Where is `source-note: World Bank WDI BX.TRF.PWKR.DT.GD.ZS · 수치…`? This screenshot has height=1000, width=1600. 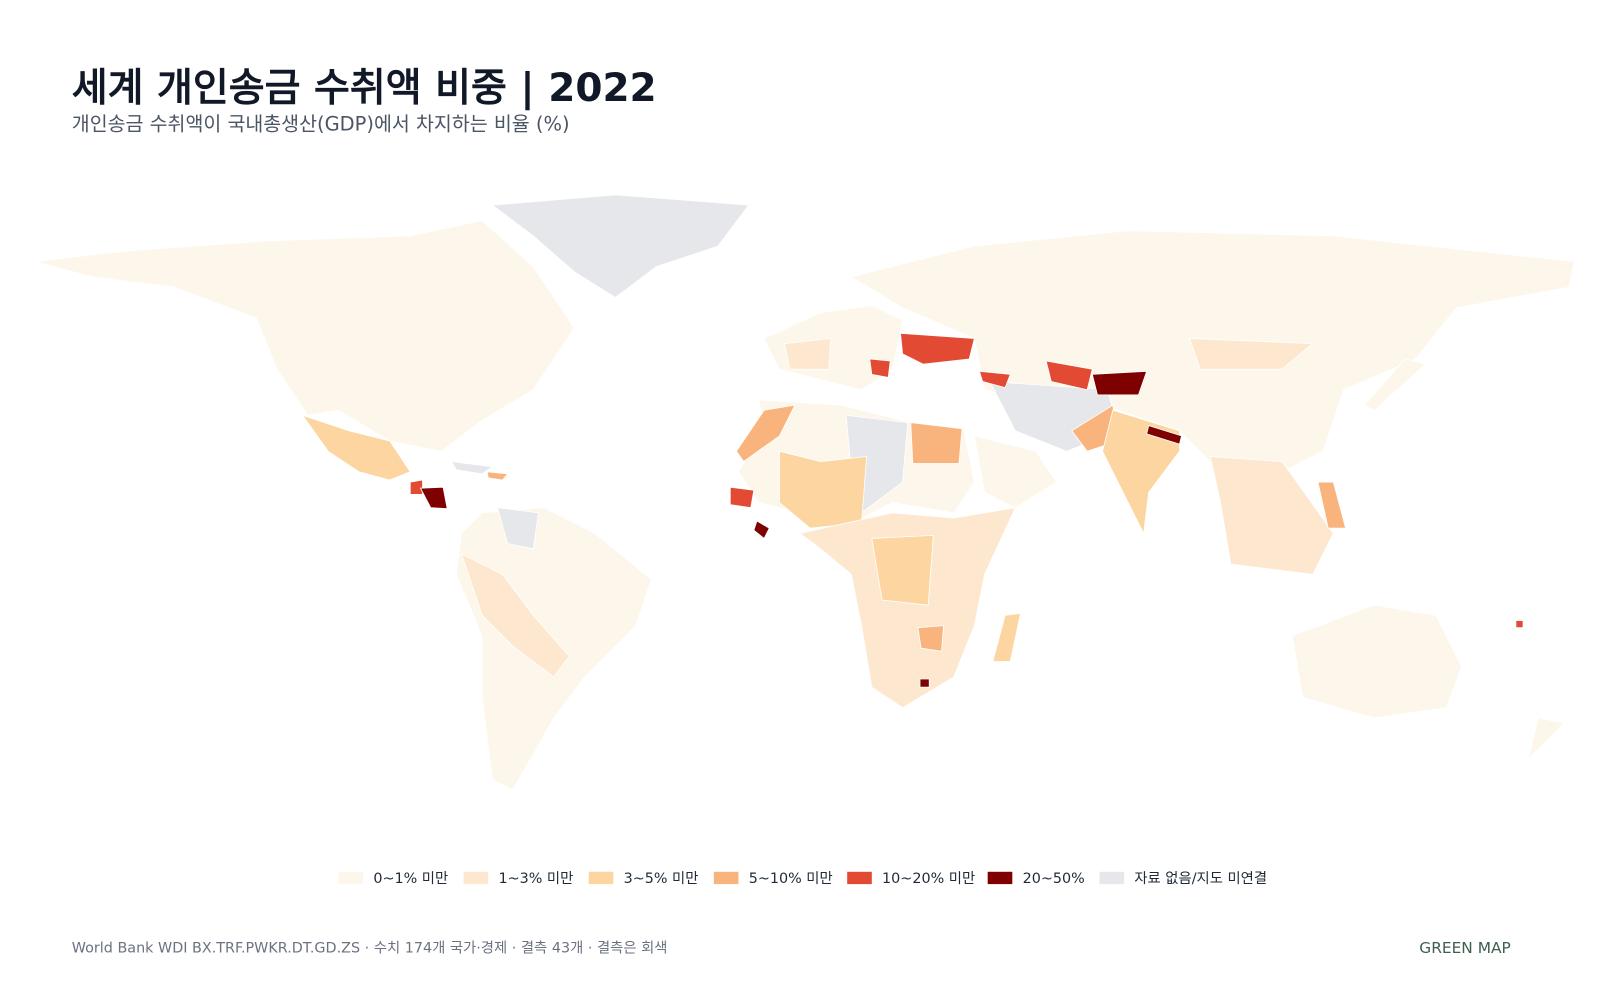 source-note: World Bank WDI BX.TRF.PWKR.DT.GD.ZS · 수치… is located at coordinates (370, 948).